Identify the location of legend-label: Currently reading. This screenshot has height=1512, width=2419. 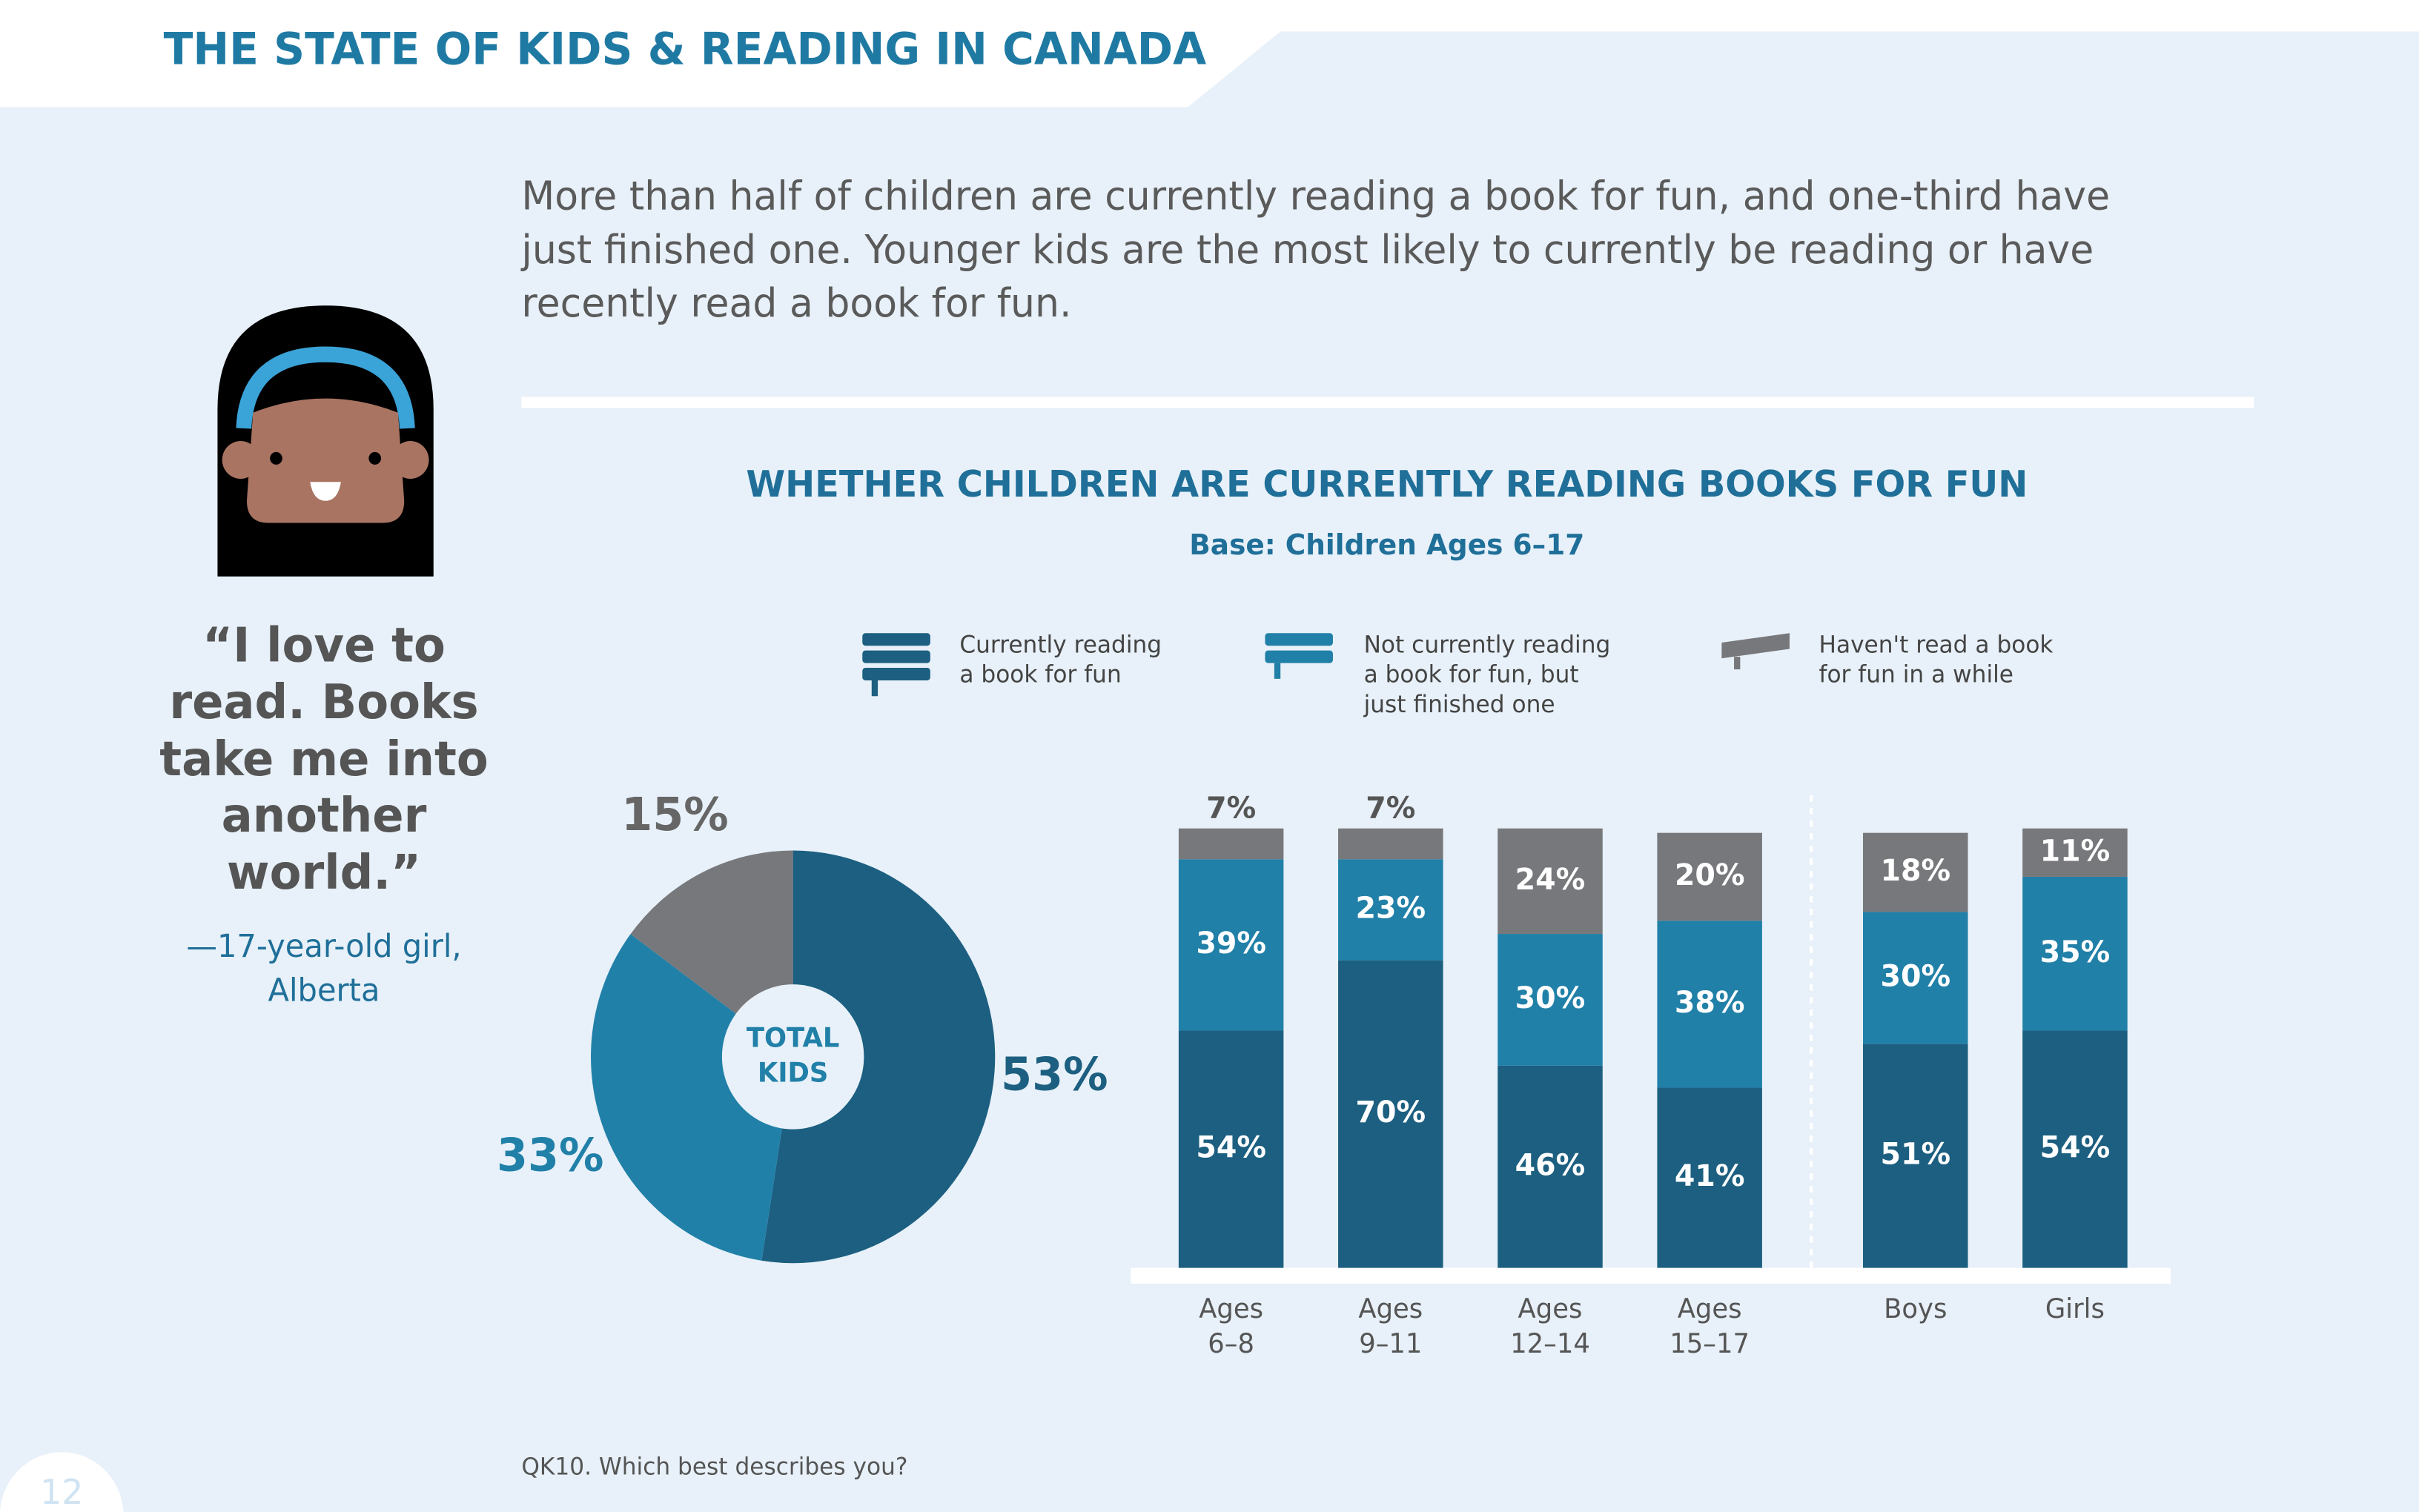
(1060, 645).